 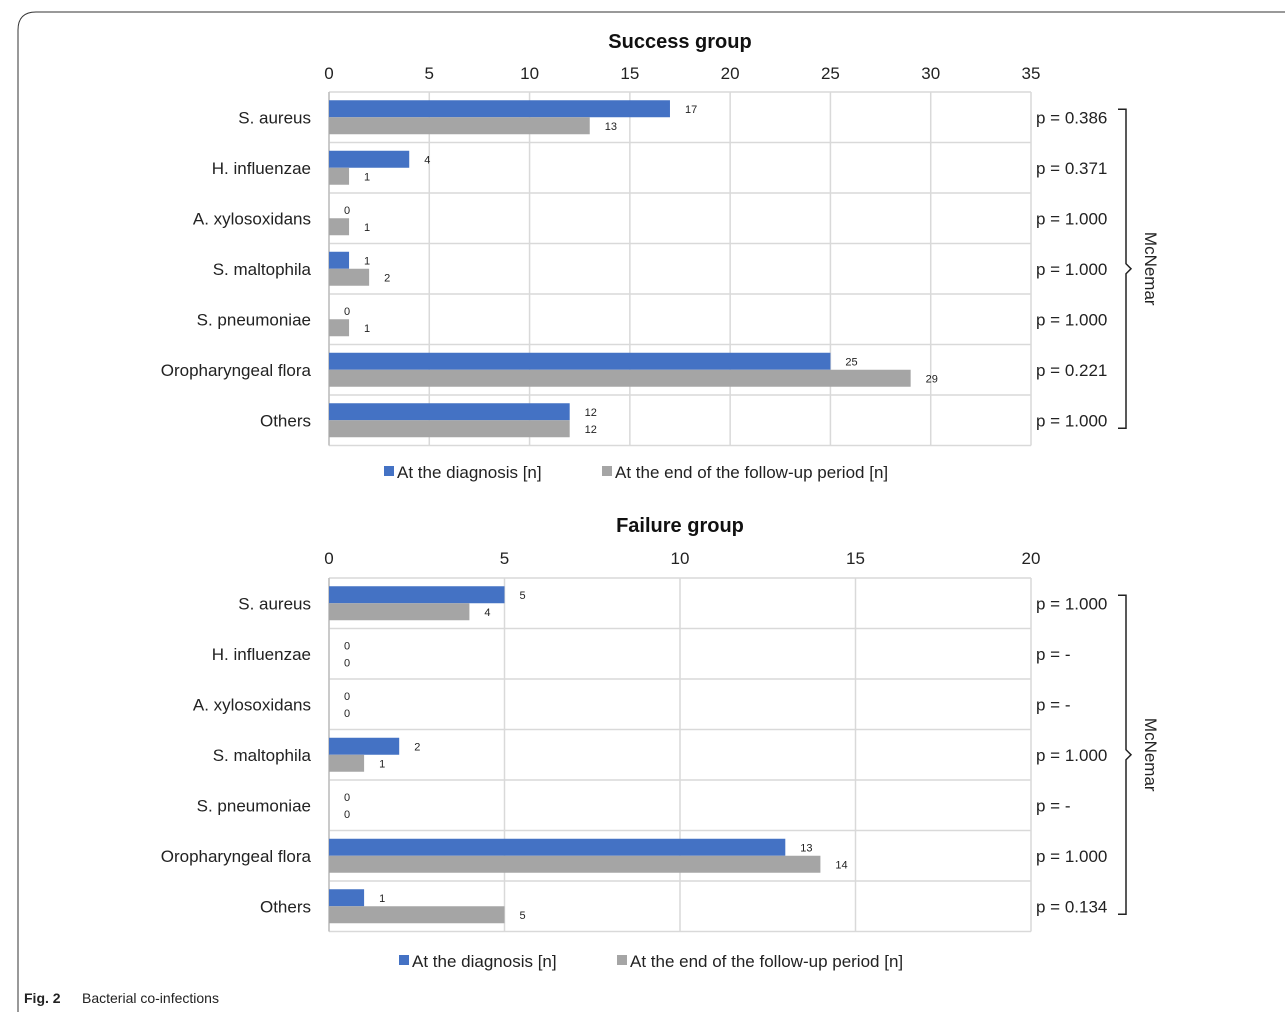 I want to click on p-value: p = 0.134, so click(x=1071, y=906).